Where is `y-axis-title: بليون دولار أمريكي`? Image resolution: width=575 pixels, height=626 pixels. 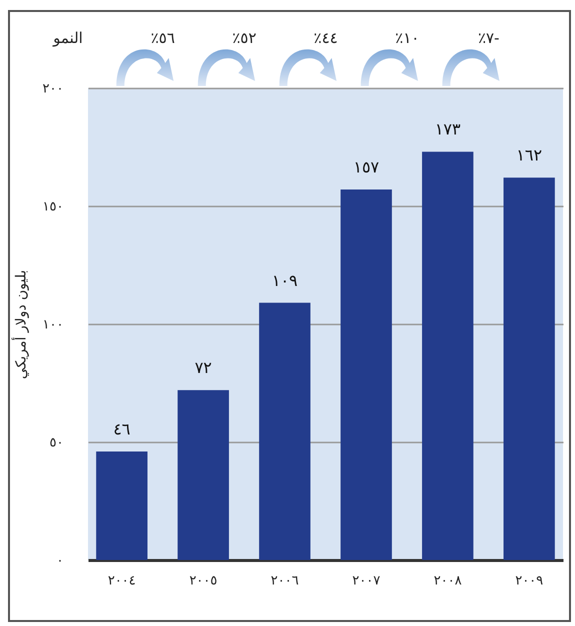
y-axis-title: بليون دولار أمريكي is located at coordinates (21, 325).